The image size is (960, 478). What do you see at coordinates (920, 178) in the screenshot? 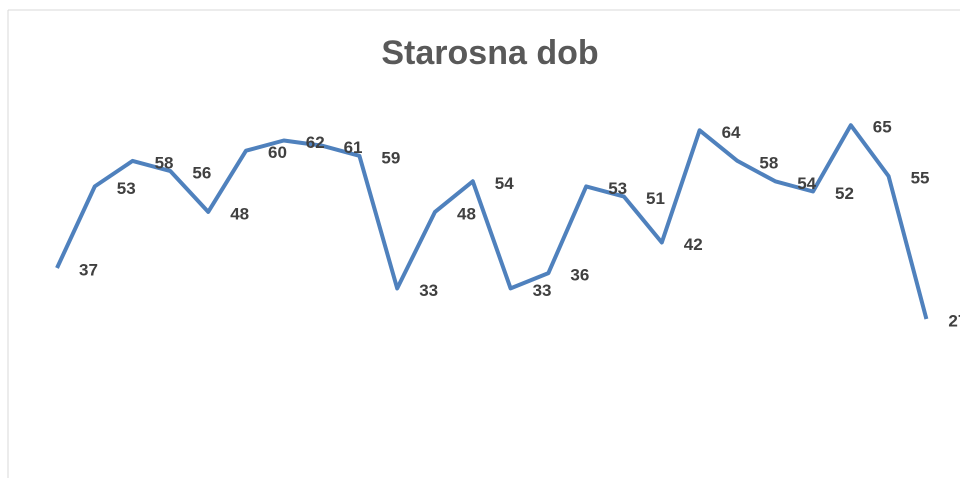
I see `data-label: 55` at bounding box center [920, 178].